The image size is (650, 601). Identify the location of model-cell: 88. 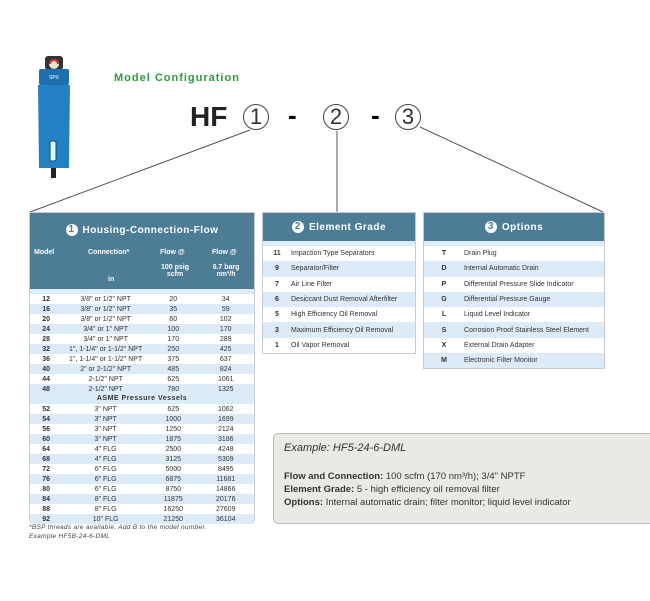
(46, 509).